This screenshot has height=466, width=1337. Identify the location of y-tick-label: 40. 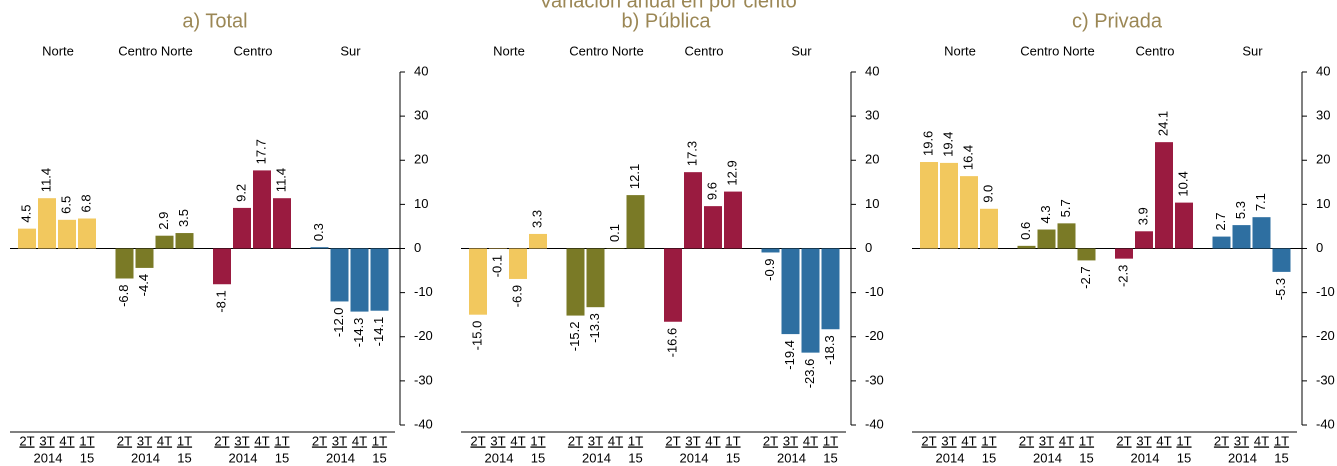
(872, 70).